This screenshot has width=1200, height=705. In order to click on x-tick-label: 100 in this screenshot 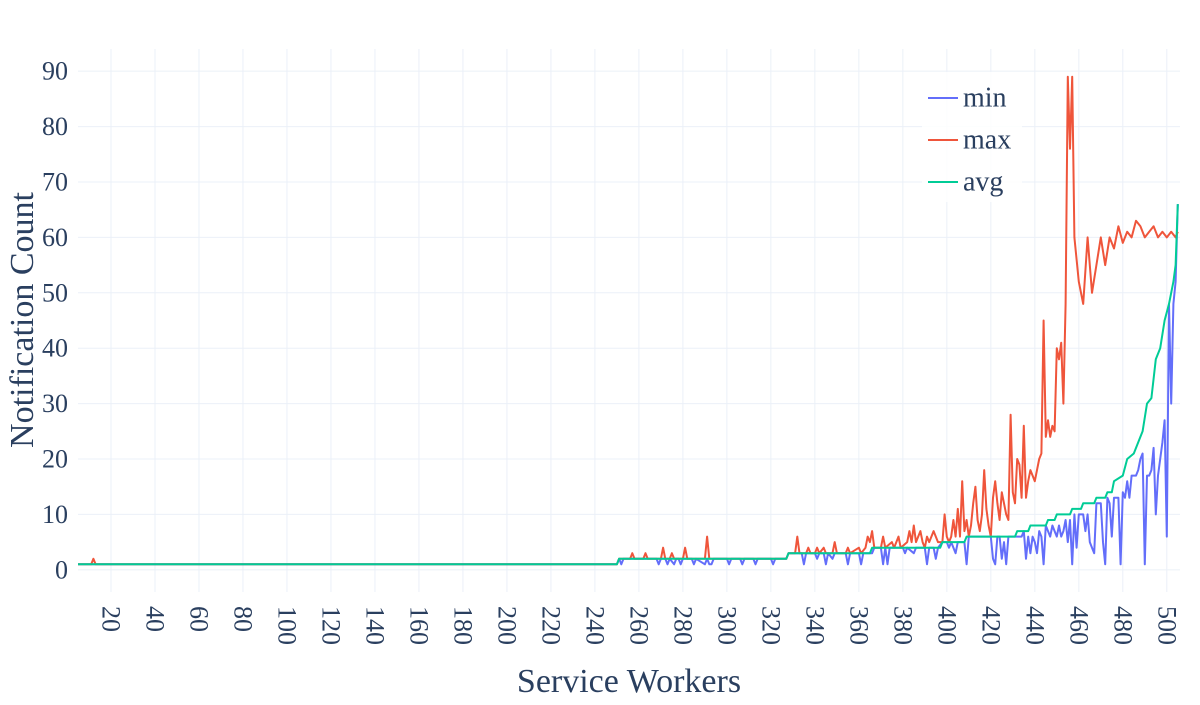, I will do `click(286, 625)`.